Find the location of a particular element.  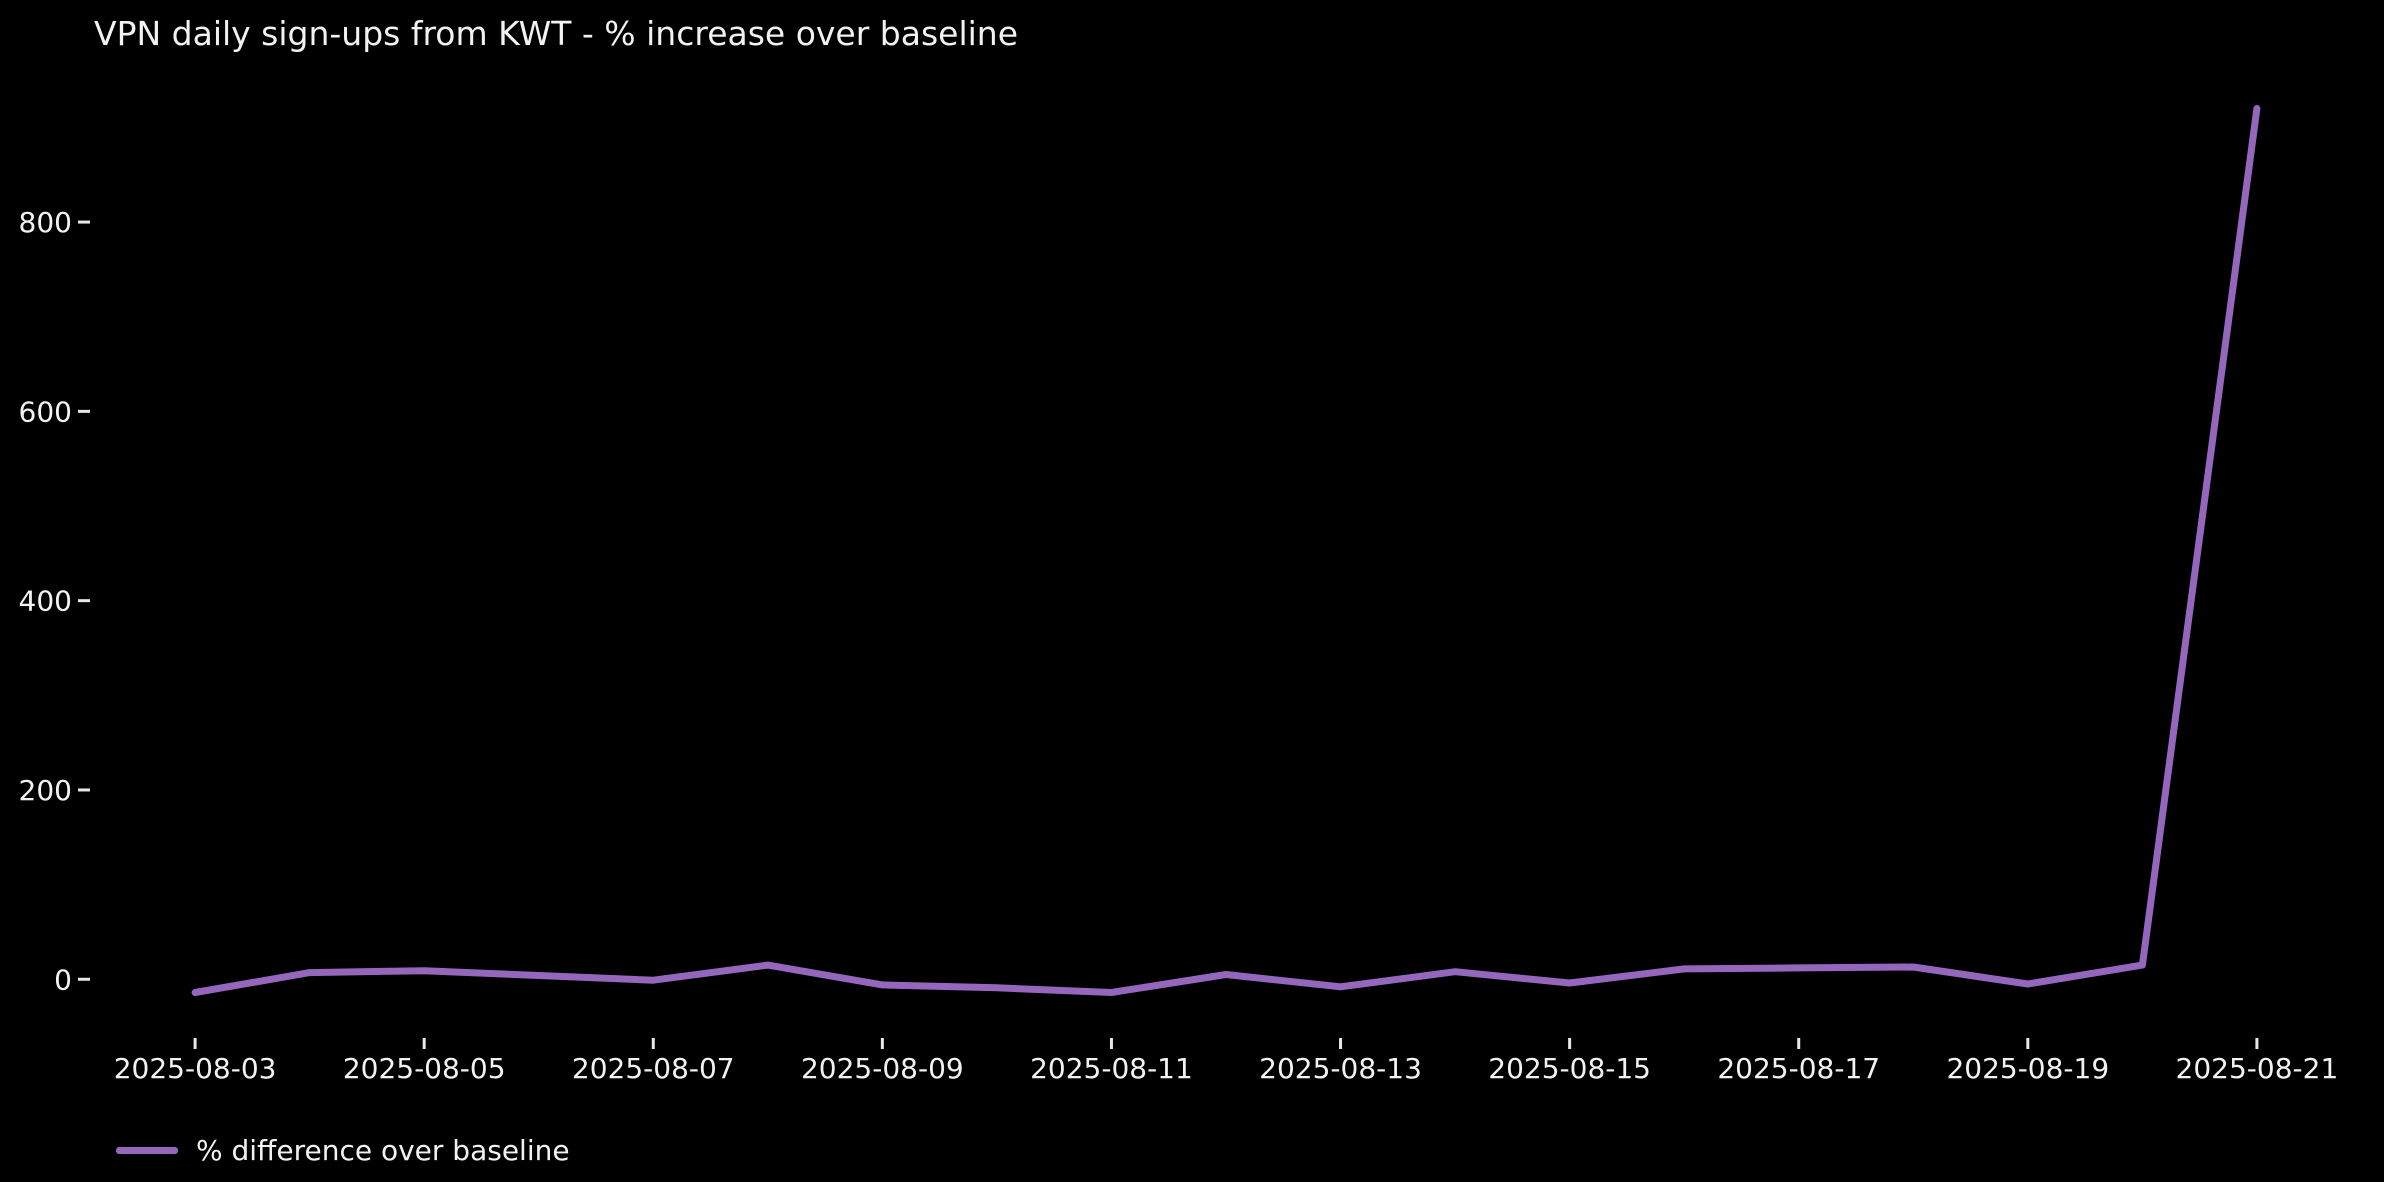

x-tick-label: 2025-08-15 is located at coordinates (1569, 1068).